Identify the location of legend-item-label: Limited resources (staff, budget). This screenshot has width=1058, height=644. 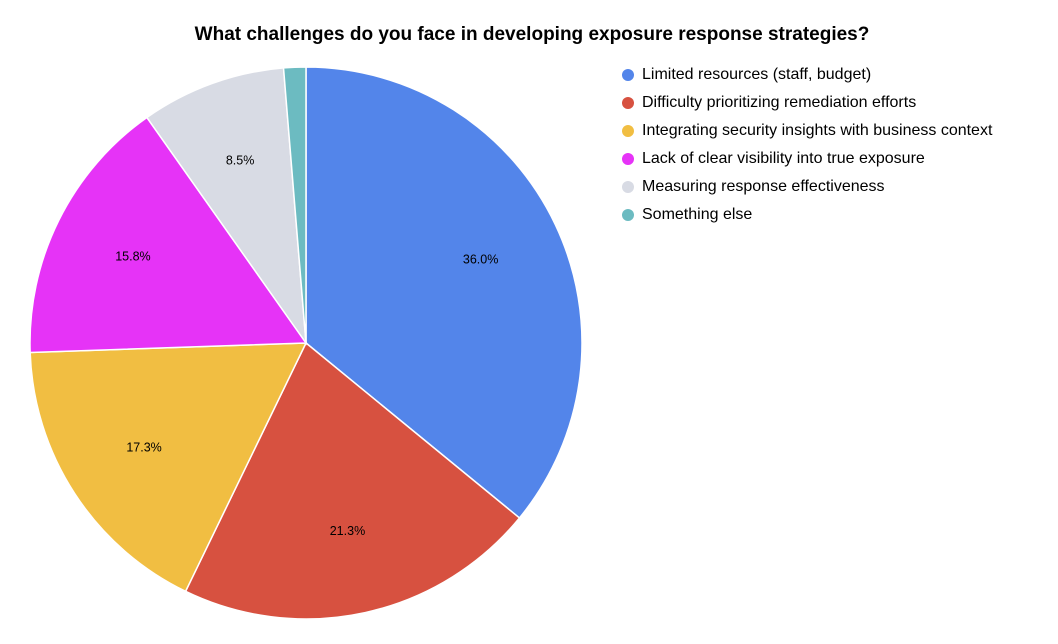
(756, 74).